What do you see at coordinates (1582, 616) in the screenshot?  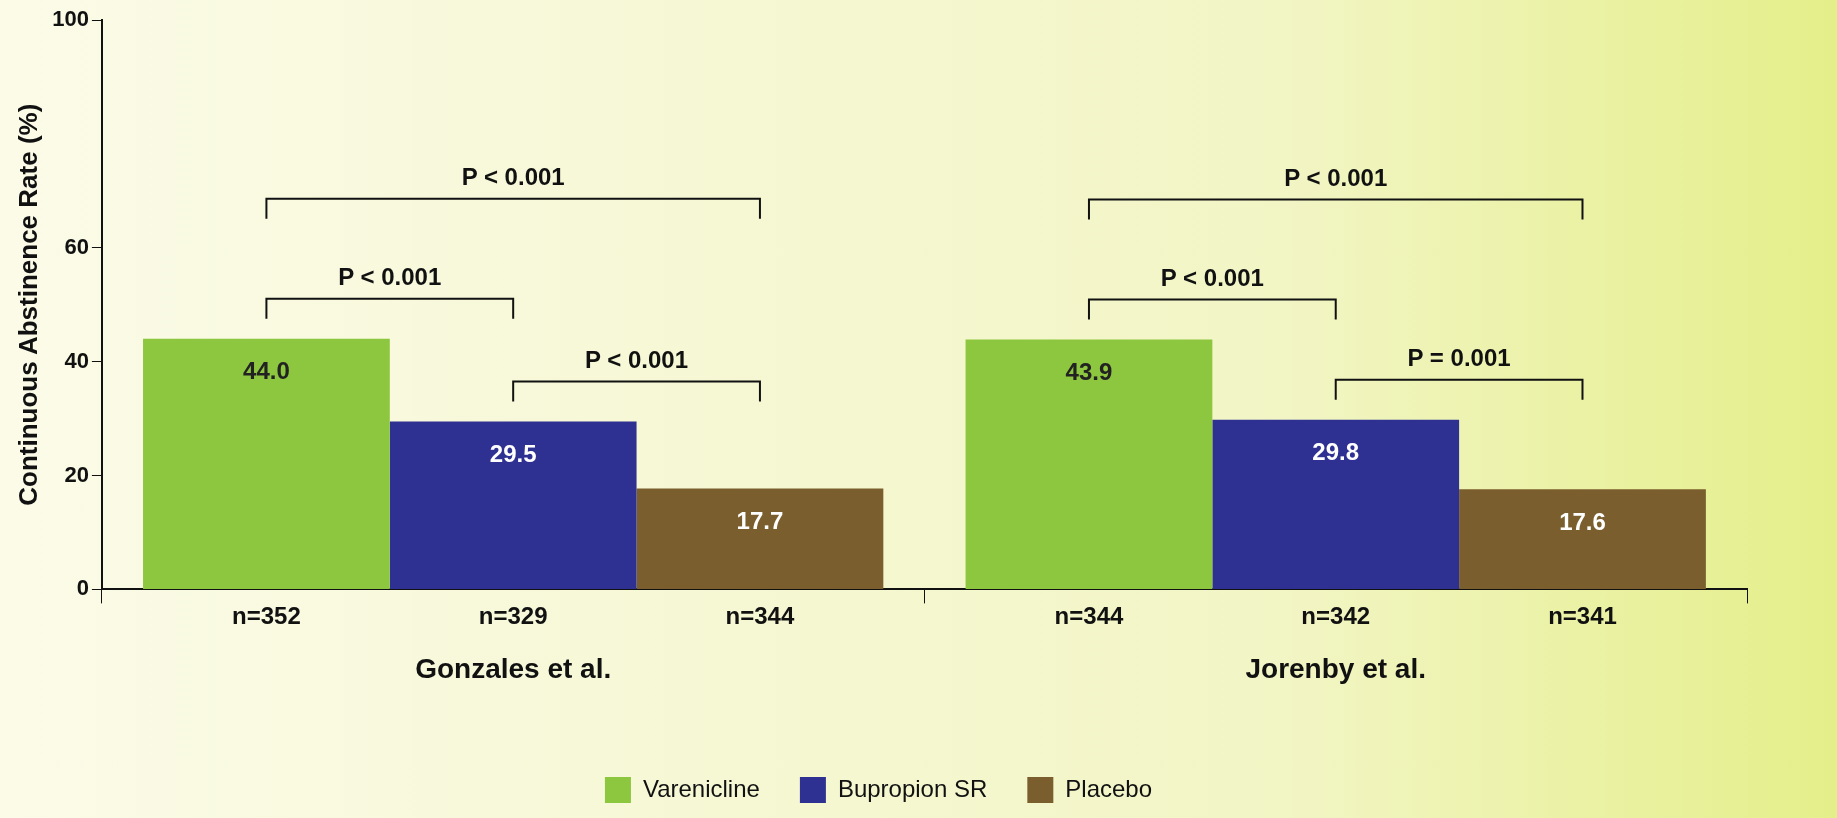 I see `text: n=341` at bounding box center [1582, 616].